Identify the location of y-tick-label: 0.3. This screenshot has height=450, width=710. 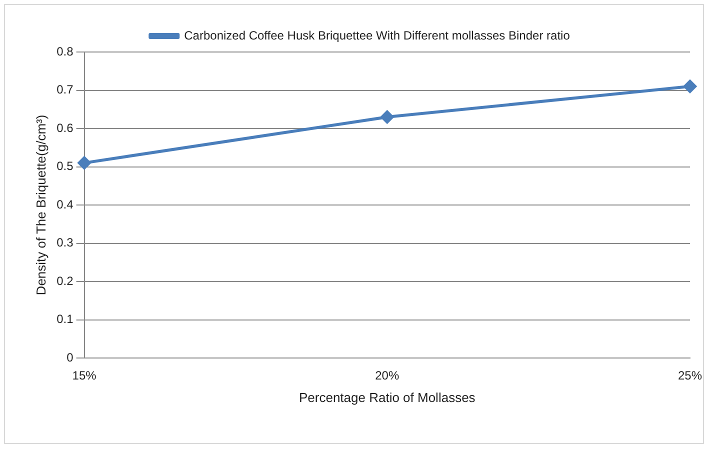
(65, 243).